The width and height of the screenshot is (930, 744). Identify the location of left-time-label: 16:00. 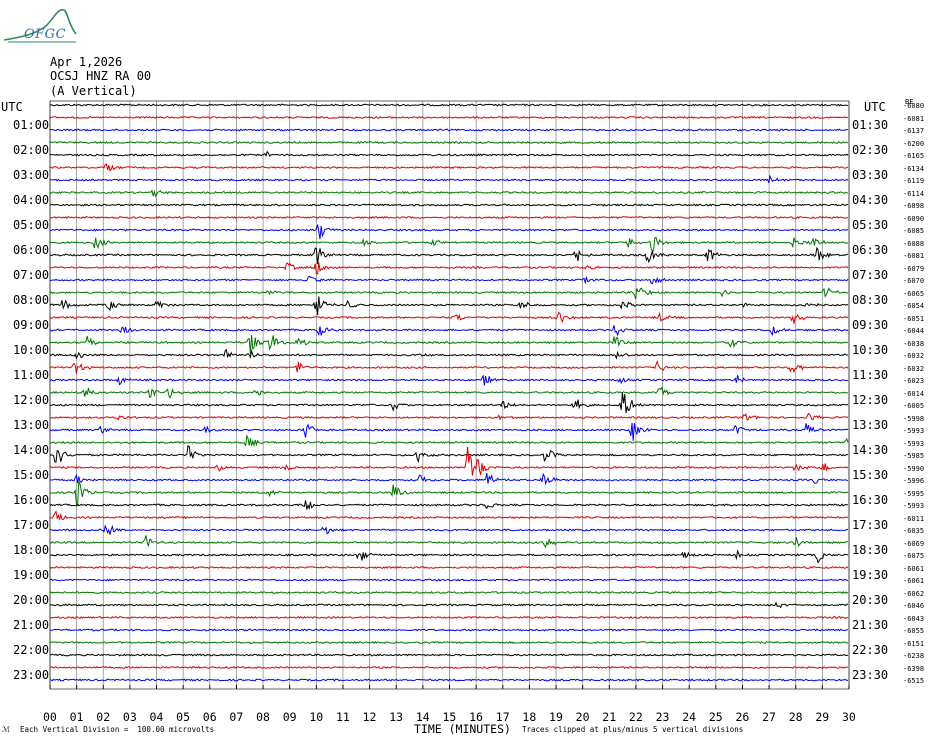
(31, 500).